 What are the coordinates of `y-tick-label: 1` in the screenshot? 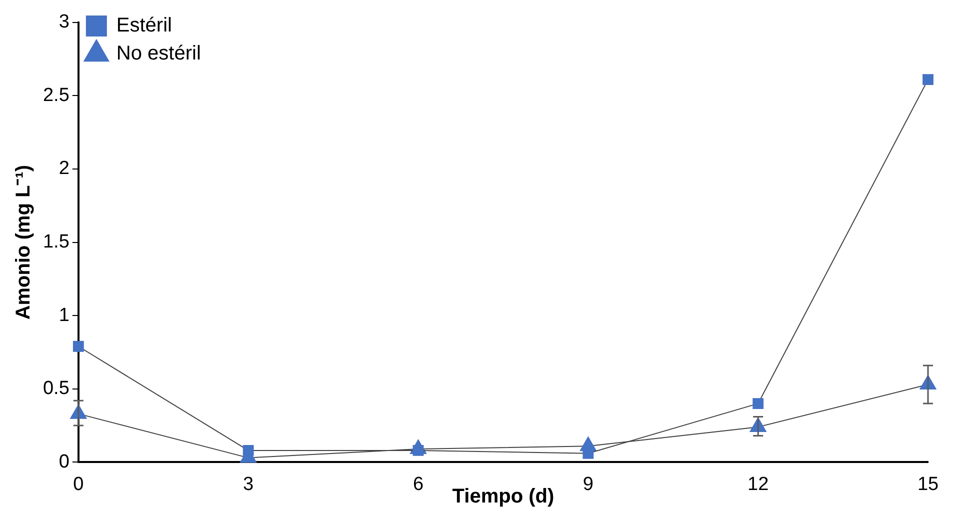 It's located at (64, 315).